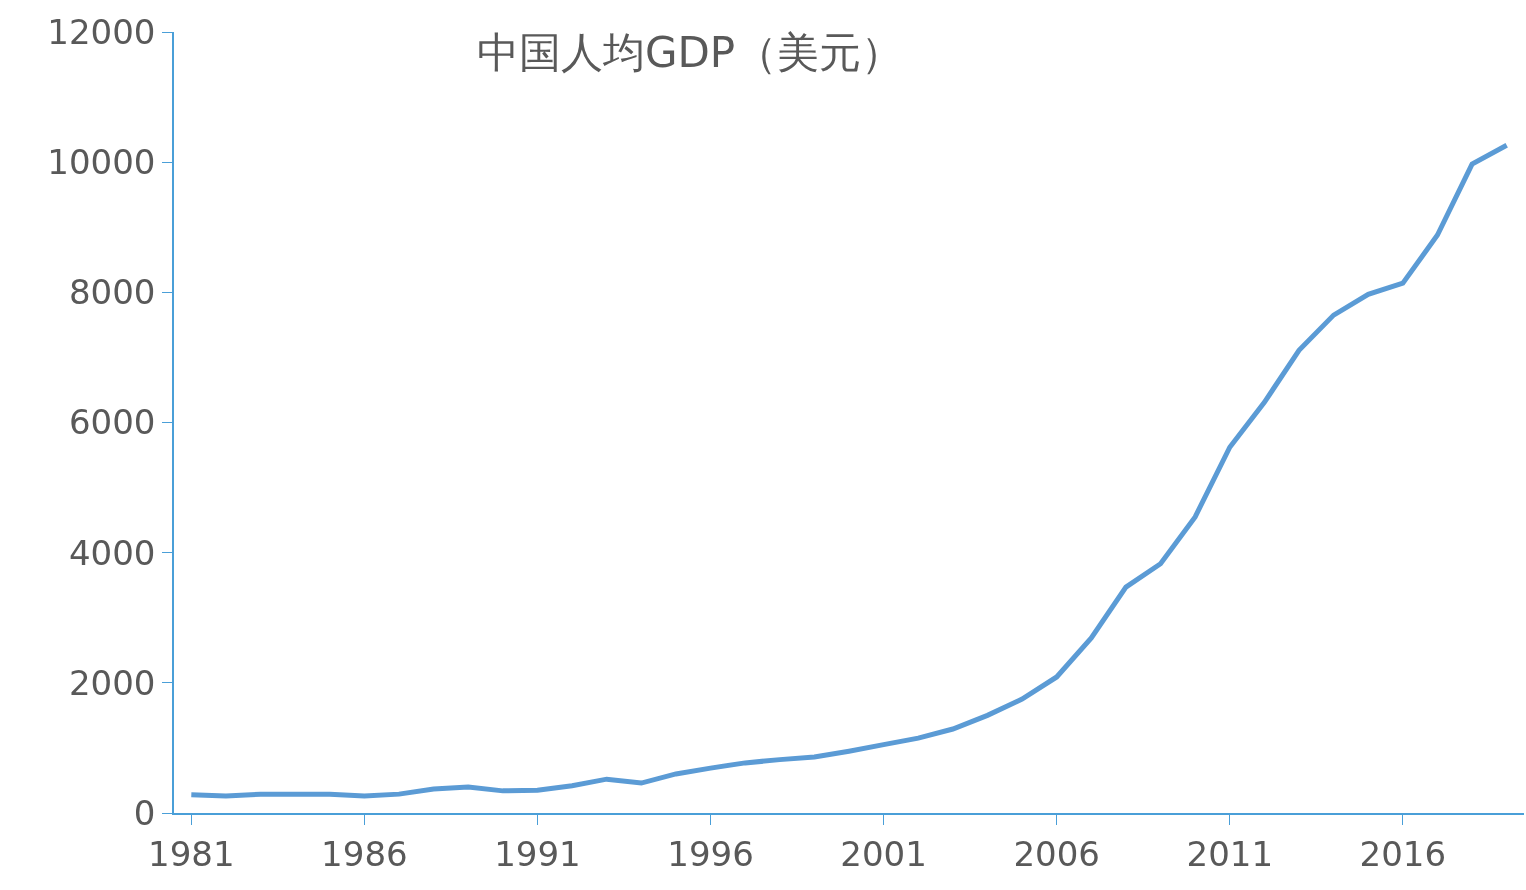 This screenshot has height=890, width=1526. Describe the element at coordinates (1230, 853) in the screenshot. I see `x-tick-label: 2011` at that location.